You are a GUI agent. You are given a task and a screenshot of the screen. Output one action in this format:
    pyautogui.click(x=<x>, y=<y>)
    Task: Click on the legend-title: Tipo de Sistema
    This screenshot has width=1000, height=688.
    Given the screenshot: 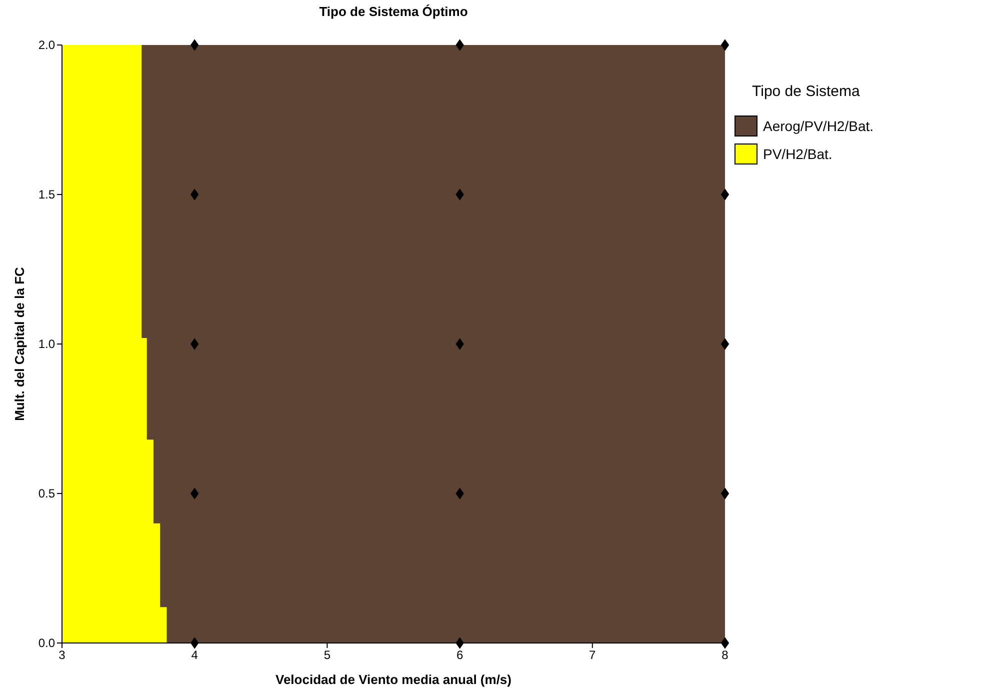 What is the action you would take?
    pyautogui.click(x=806, y=91)
    